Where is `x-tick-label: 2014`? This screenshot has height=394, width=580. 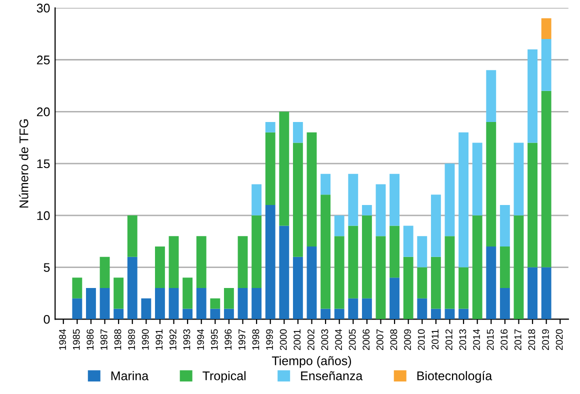 x-tick-label: 2014 is located at coordinates (476, 339).